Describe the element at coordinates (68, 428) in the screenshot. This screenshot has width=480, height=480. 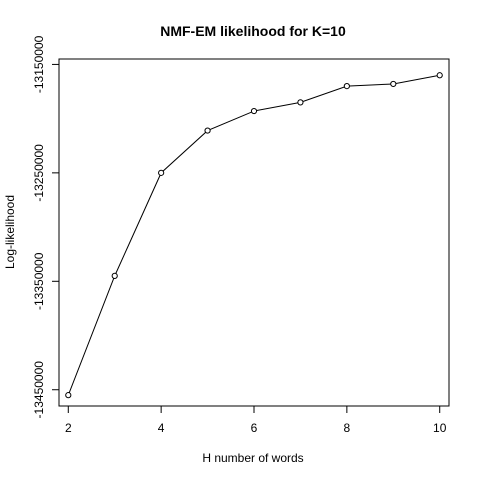
I see `x-tick-label: 2` at that location.